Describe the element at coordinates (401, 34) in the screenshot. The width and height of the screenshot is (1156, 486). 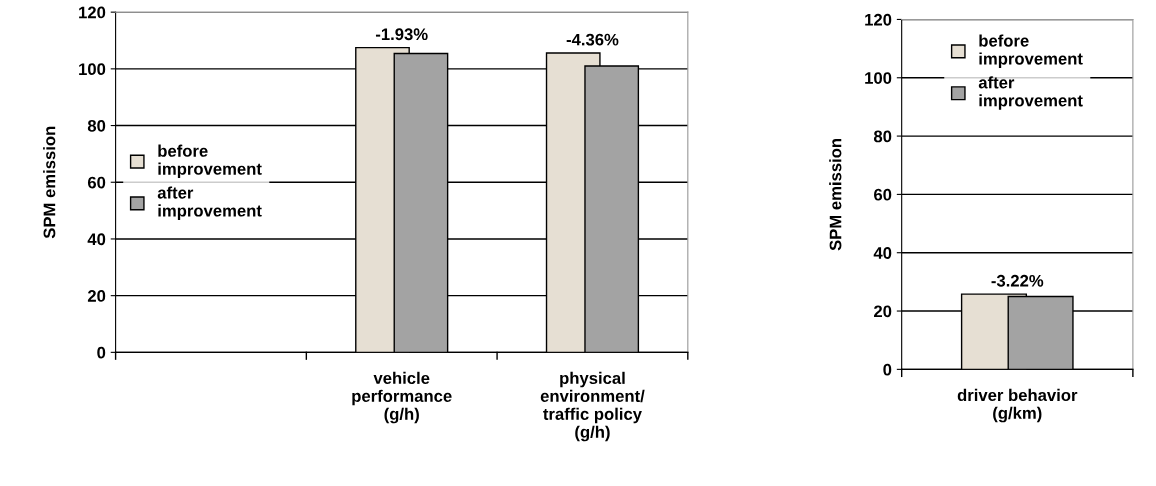
I see `annotation: -1.93%` at that location.